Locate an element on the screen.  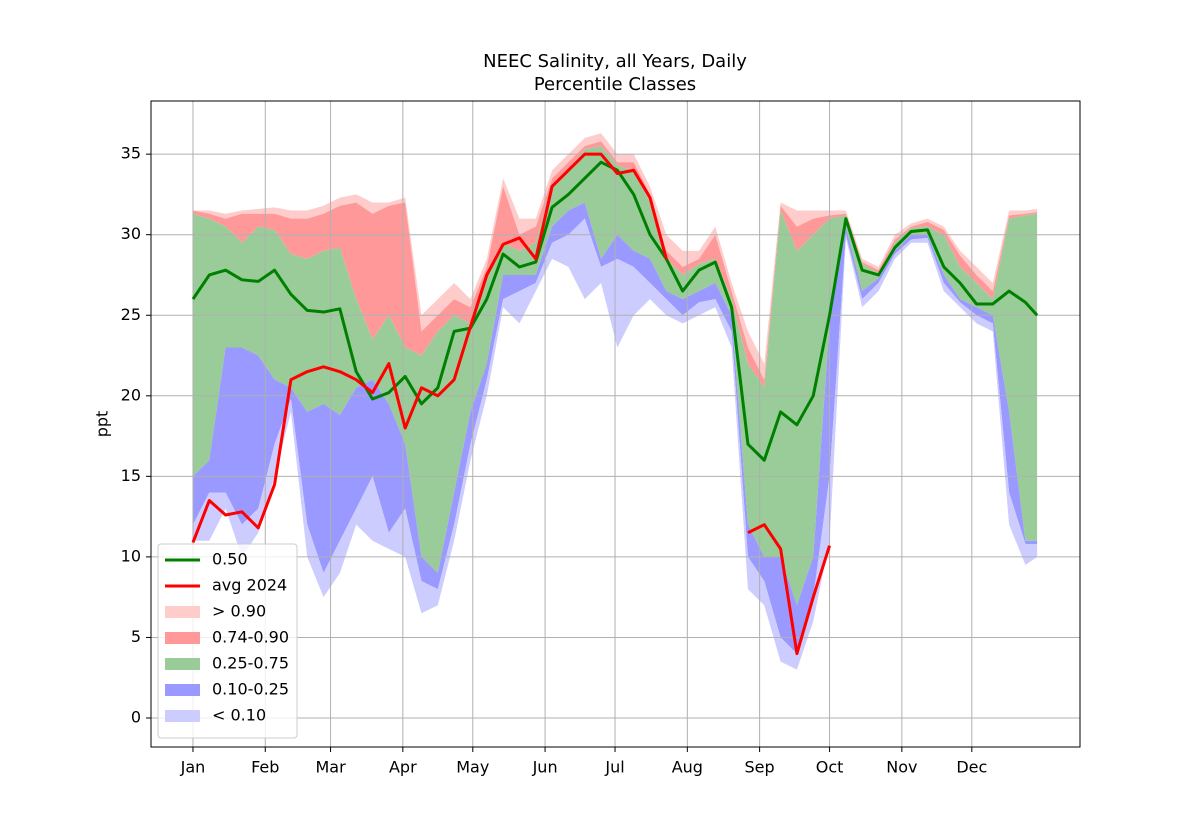
x-tick-label: Mar is located at coordinates (330, 767).